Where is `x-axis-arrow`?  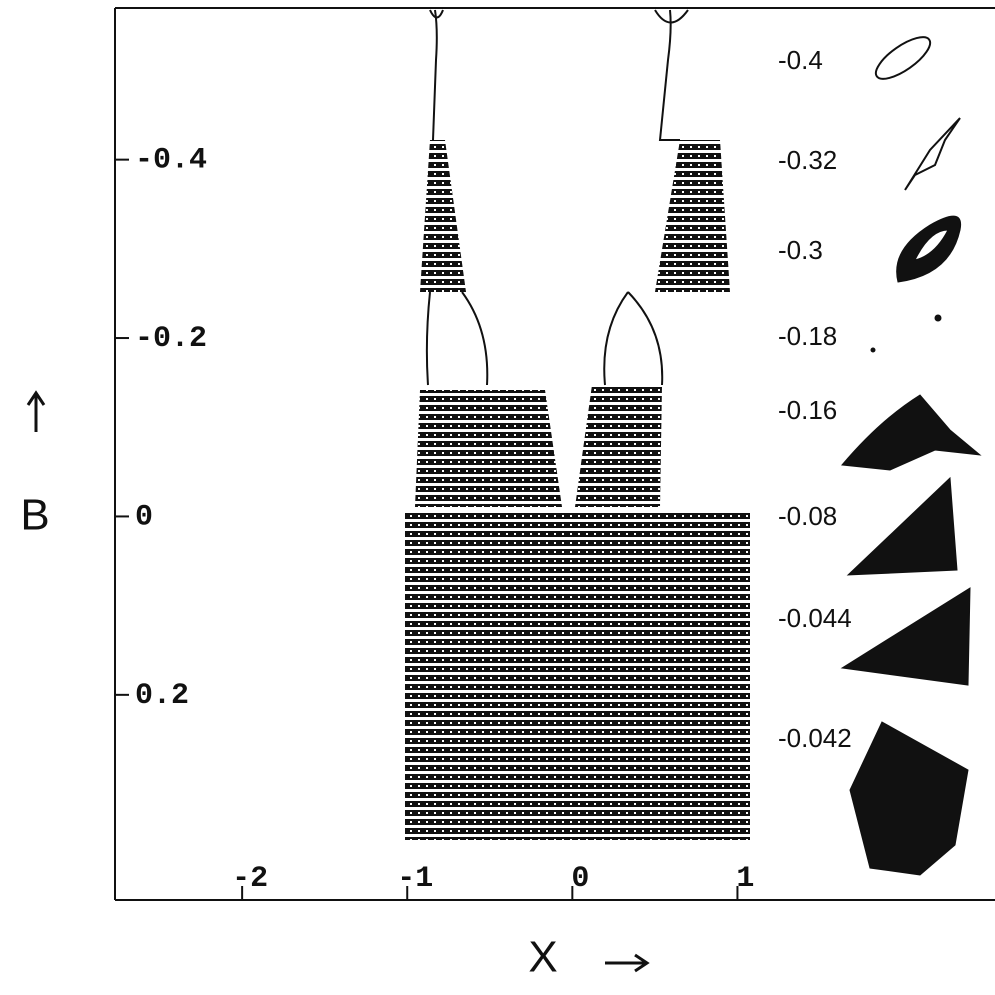 x-axis-arrow is located at coordinates (627, 963).